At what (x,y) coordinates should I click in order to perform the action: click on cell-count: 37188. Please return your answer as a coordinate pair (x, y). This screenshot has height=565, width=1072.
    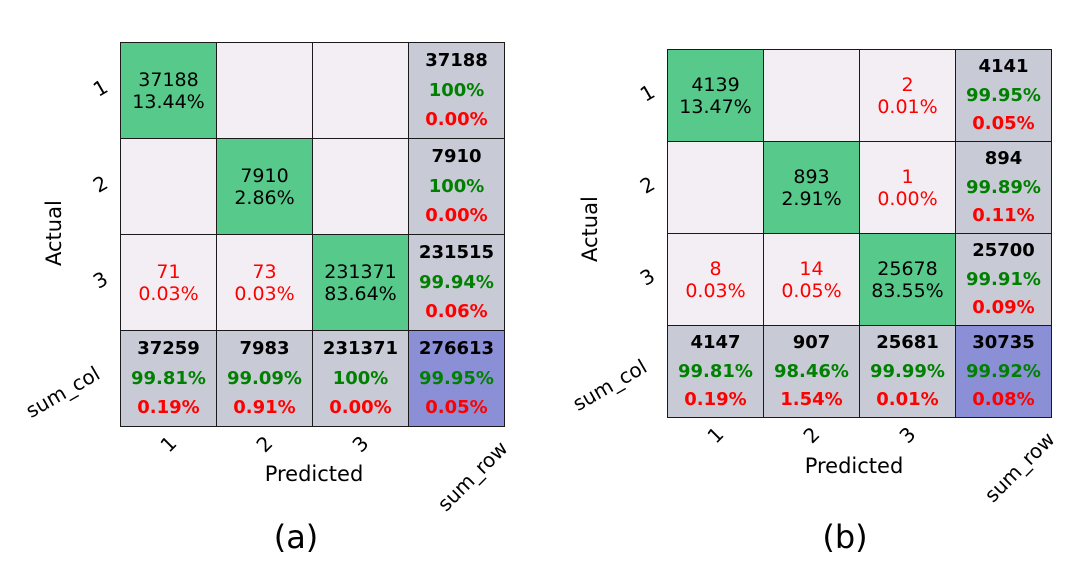
    Looking at the image, I should click on (168, 79).